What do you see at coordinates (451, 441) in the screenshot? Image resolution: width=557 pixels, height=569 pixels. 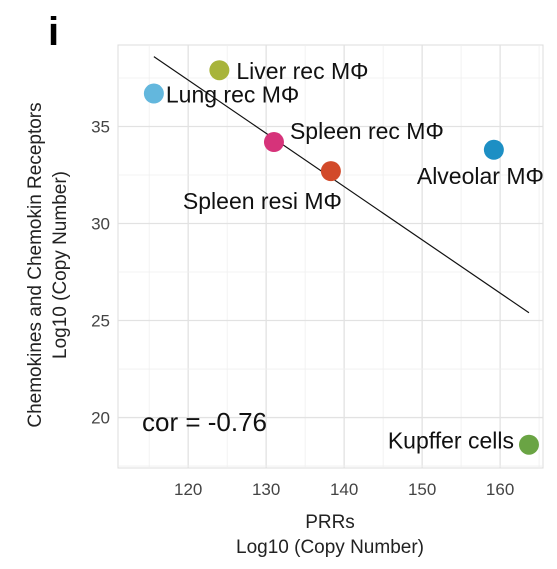 I see `point-label: Kupffer cells` at bounding box center [451, 441].